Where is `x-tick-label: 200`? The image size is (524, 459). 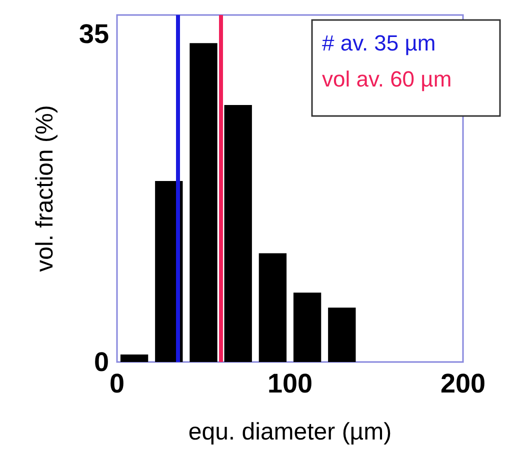 x-tick-label: 200 is located at coordinates (463, 383).